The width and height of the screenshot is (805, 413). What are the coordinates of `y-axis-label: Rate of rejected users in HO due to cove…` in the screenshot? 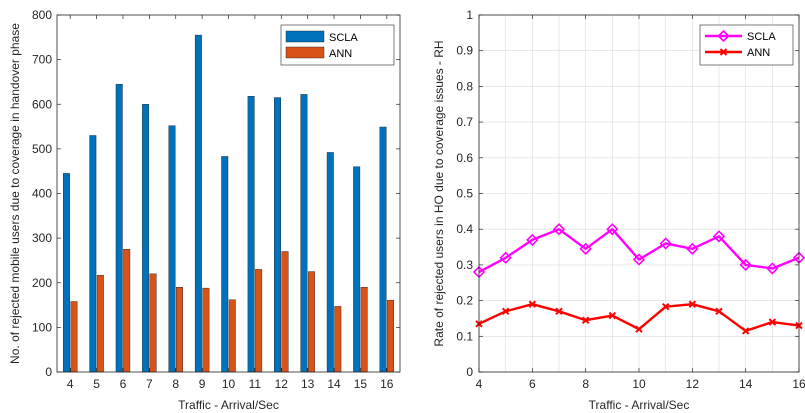 It's located at (439, 193).